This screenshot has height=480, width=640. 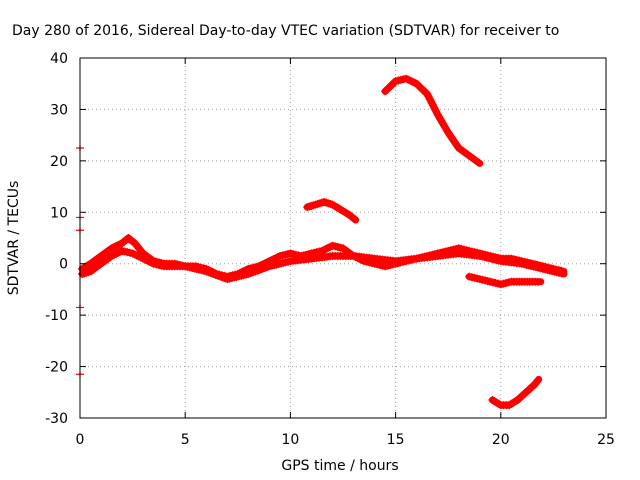 I want to click on x-tick-label: 25, so click(x=606, y=440).